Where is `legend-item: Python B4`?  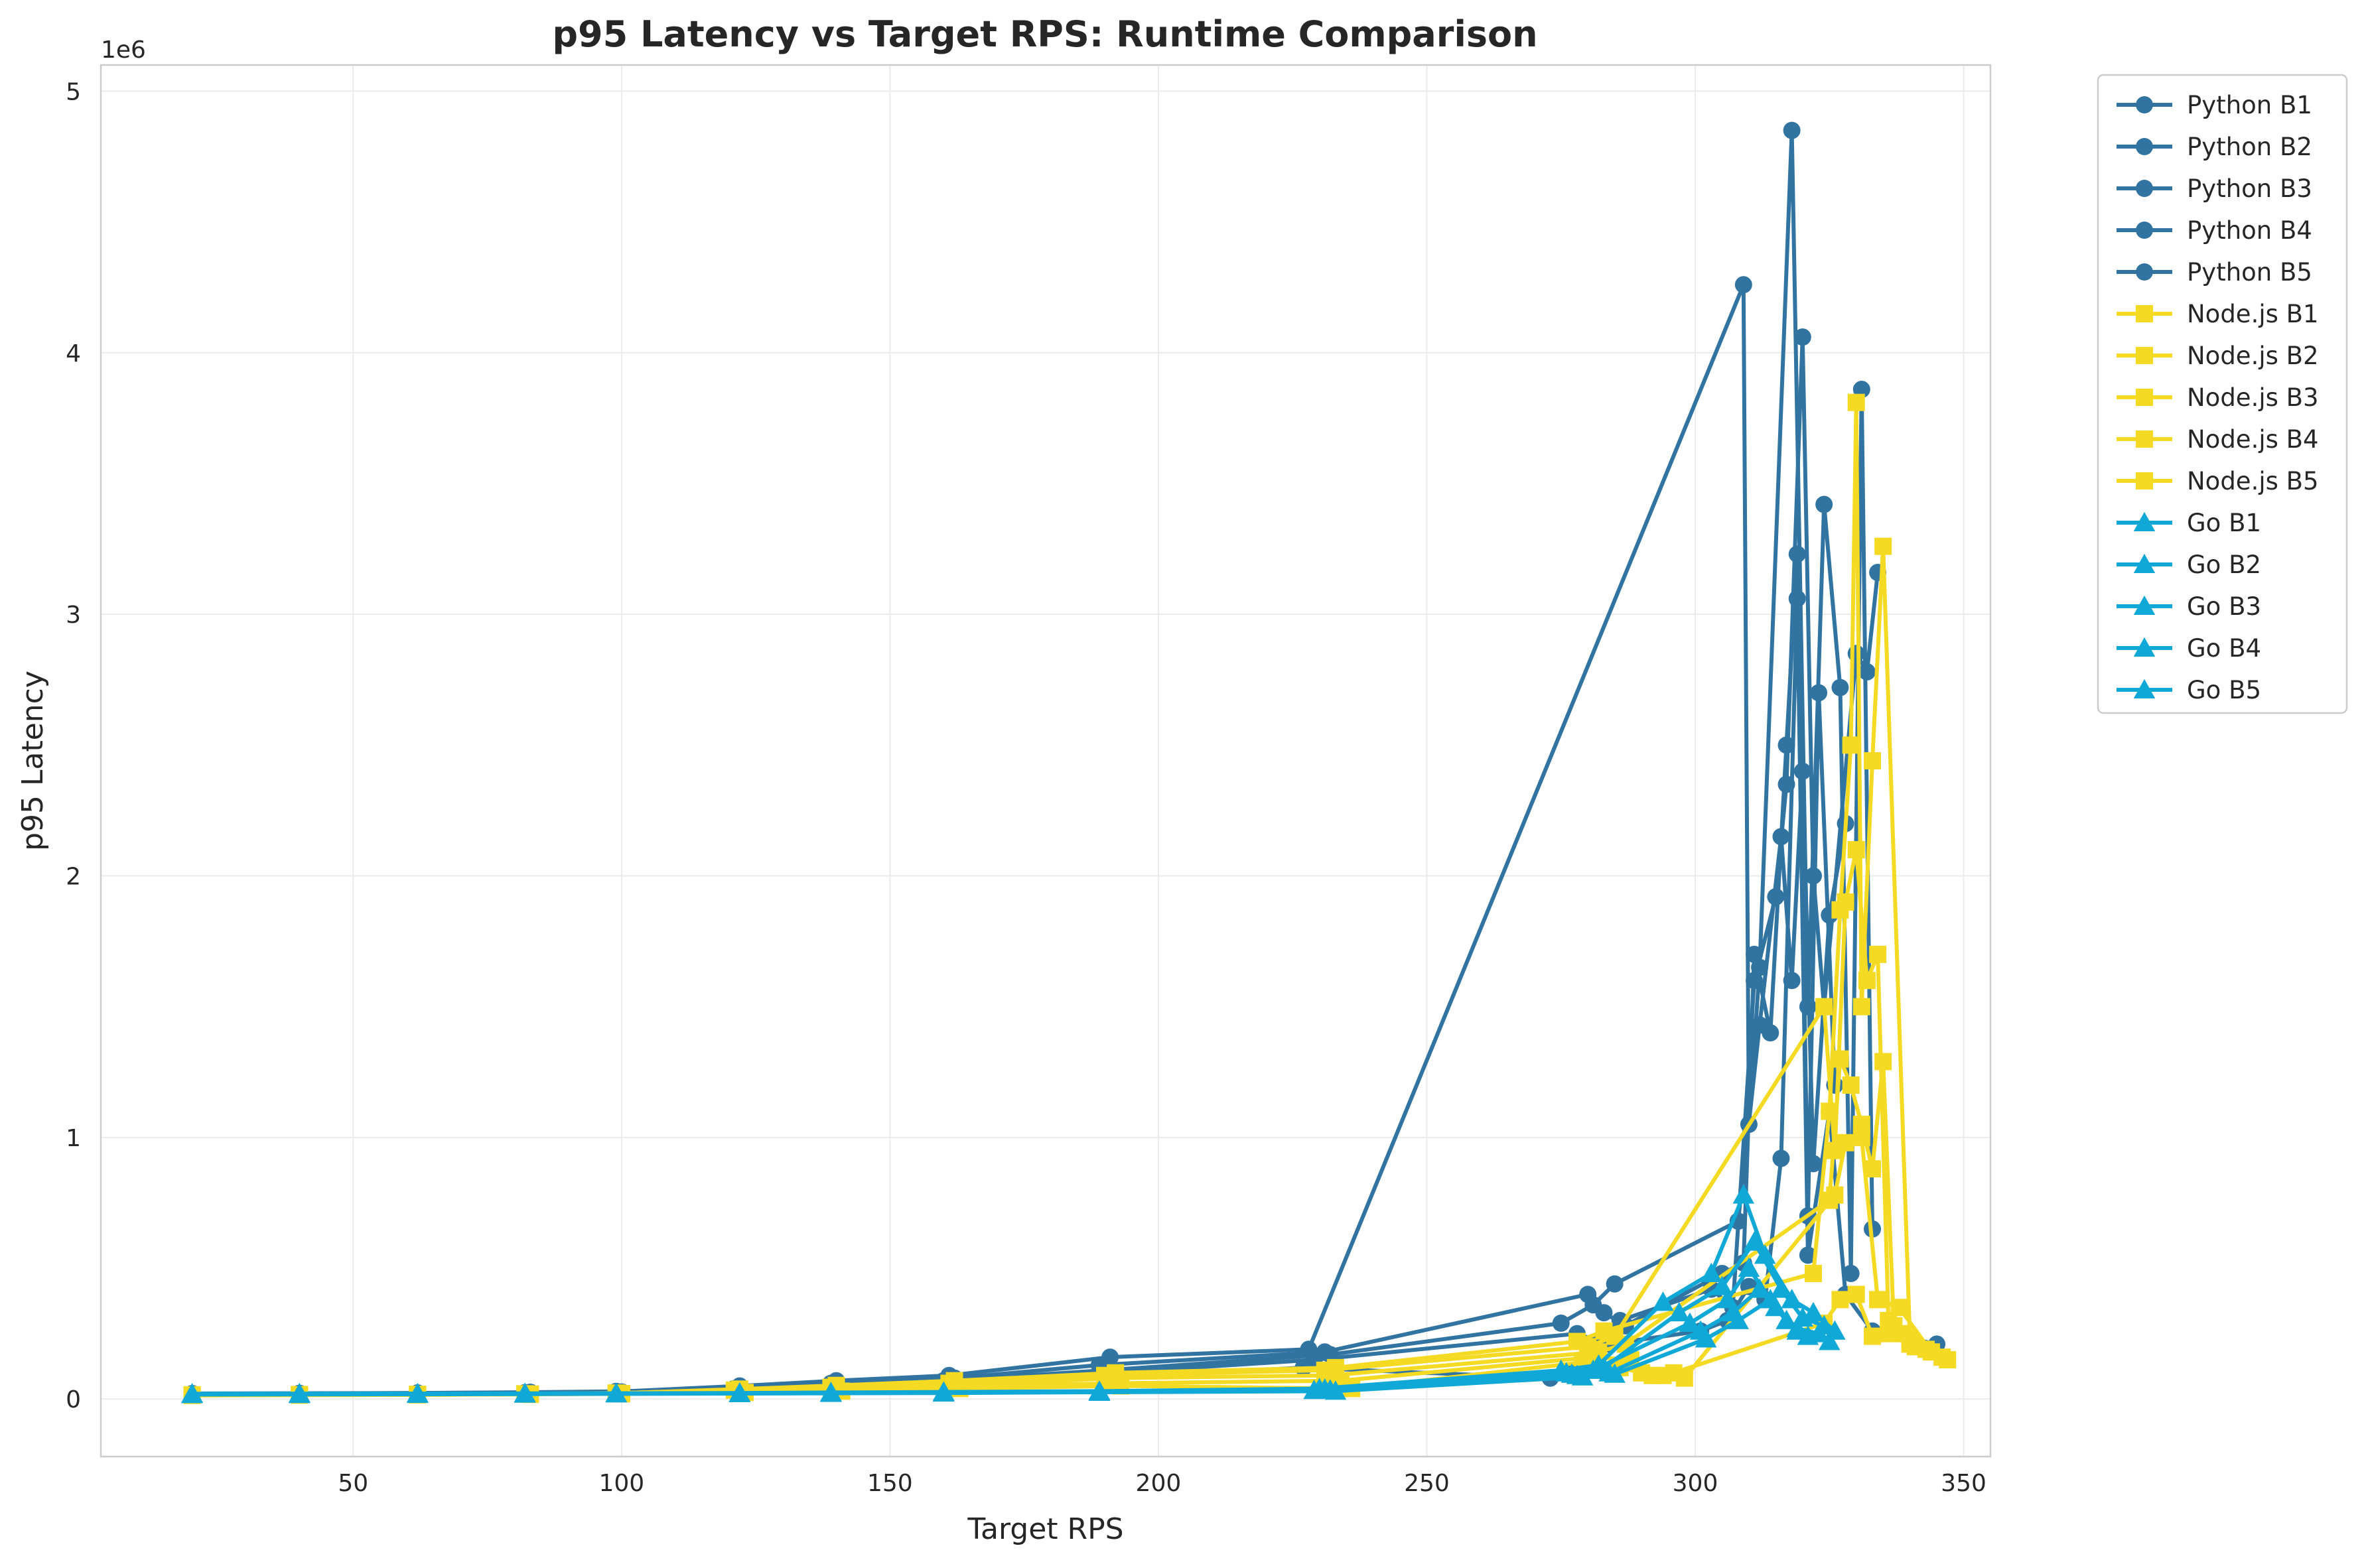 legend-item: Python B4 is located at coordinates (2214, 230).